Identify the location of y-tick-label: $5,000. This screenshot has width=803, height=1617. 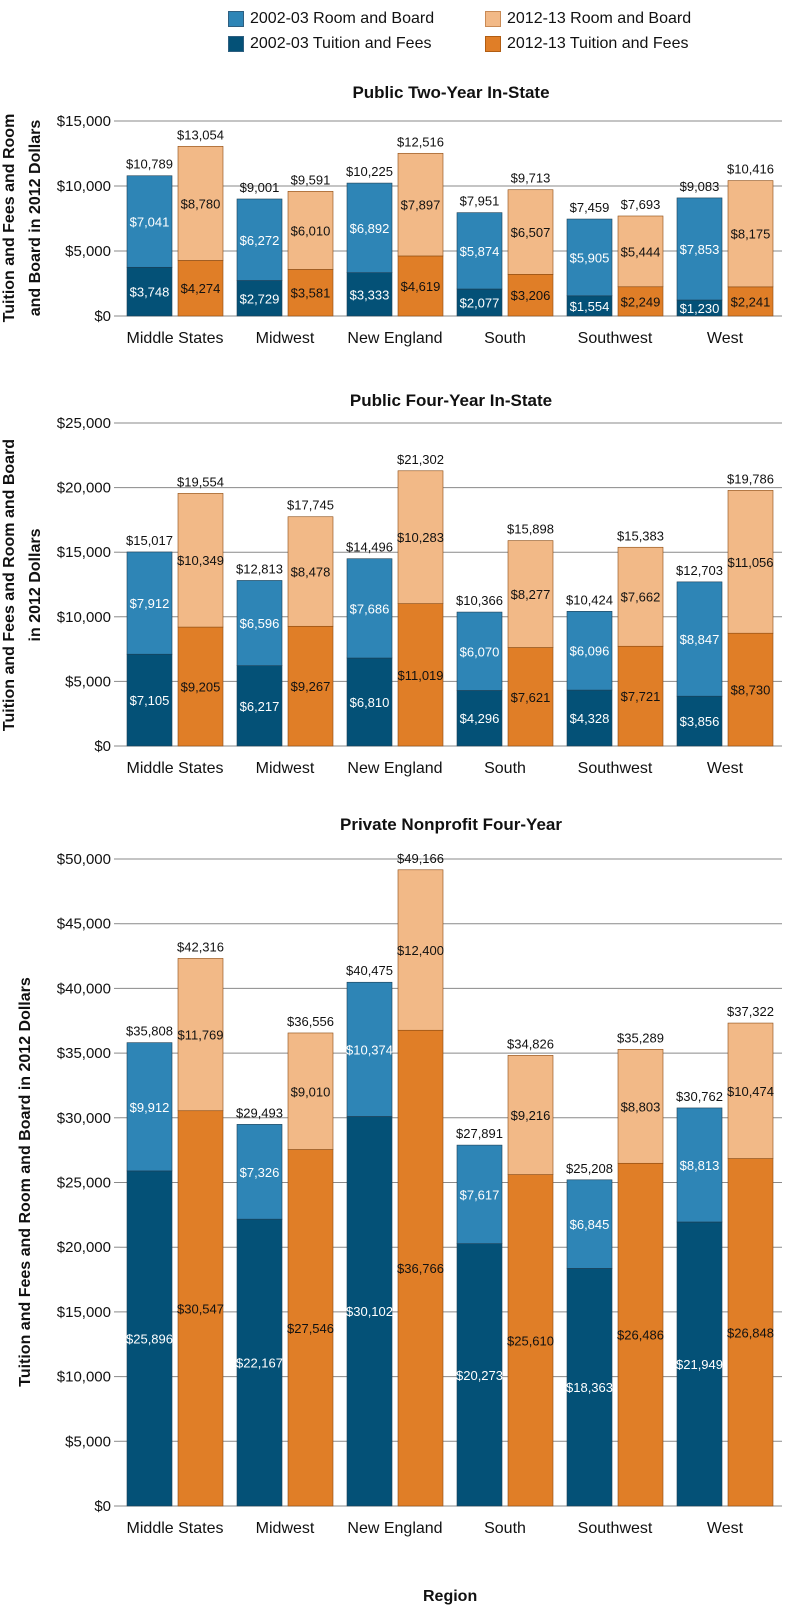
(88, 251).